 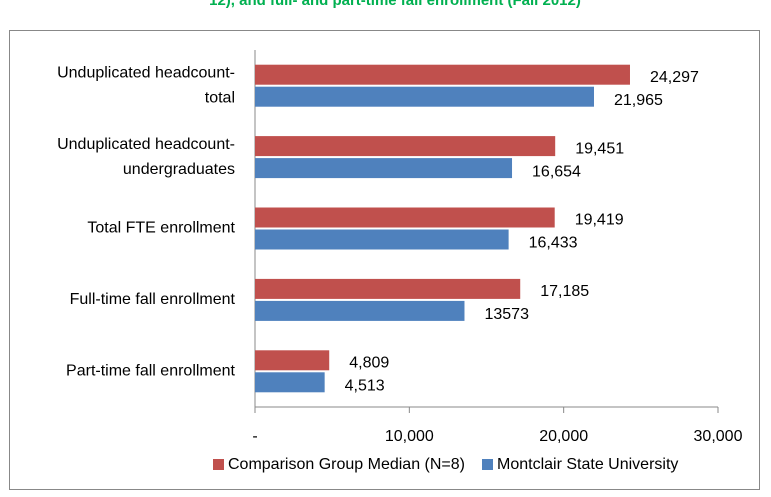 What do you see at coordinates (409, 436) in the screenshot?
I see `x-tick-label: 10,000` at bounding box center [409, 436].